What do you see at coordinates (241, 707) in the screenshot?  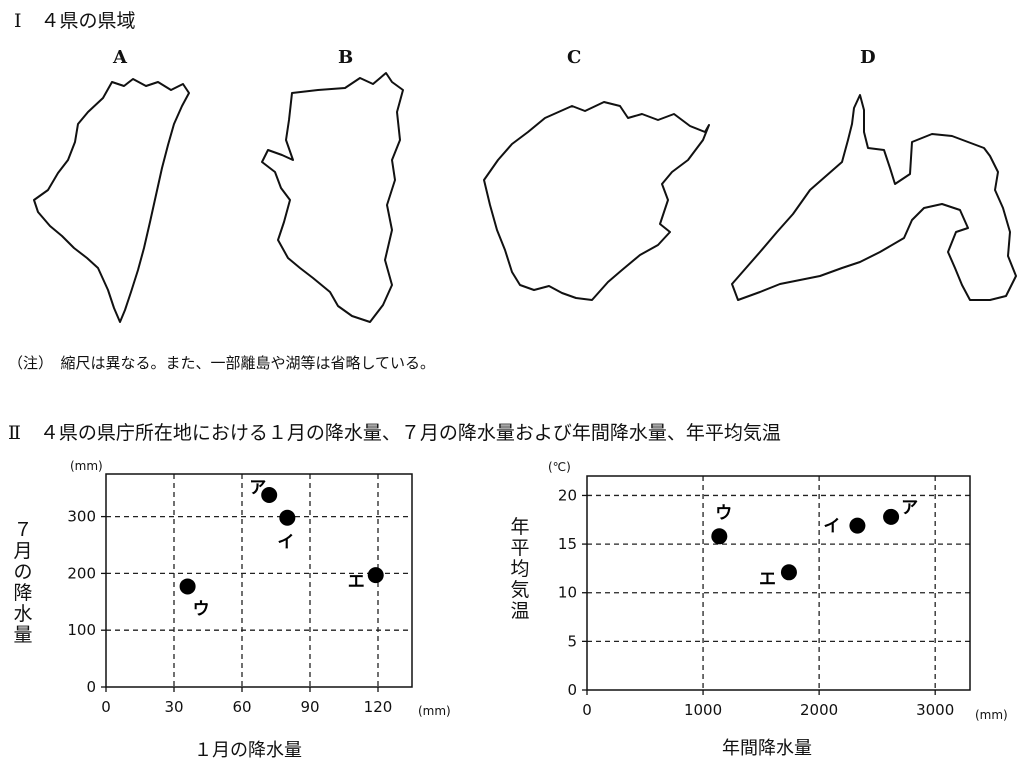 I see `chart1-xtick-label: 60` at bounding box center [241, 707].